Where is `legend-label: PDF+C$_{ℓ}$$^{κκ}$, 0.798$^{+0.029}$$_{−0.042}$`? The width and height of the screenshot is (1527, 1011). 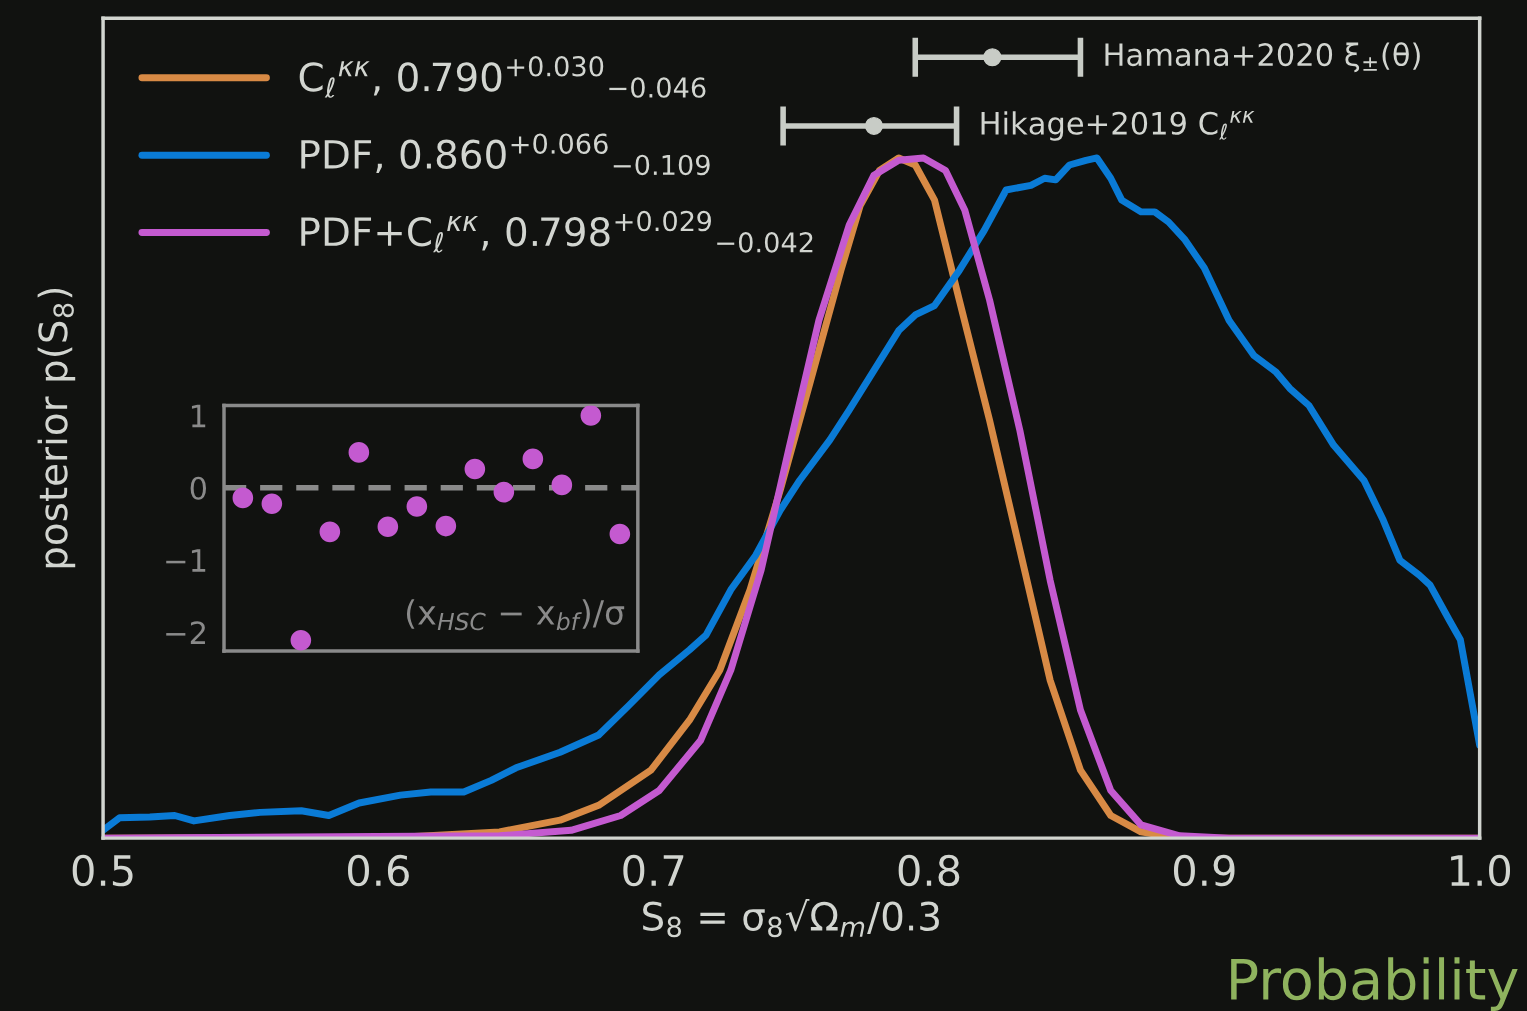 legend-label: PDF+C$_{ℓ}$$^{κκ}$, 0.798$^{+0.029}$$_{−0.042}$ is located at coordinates (557, 231).